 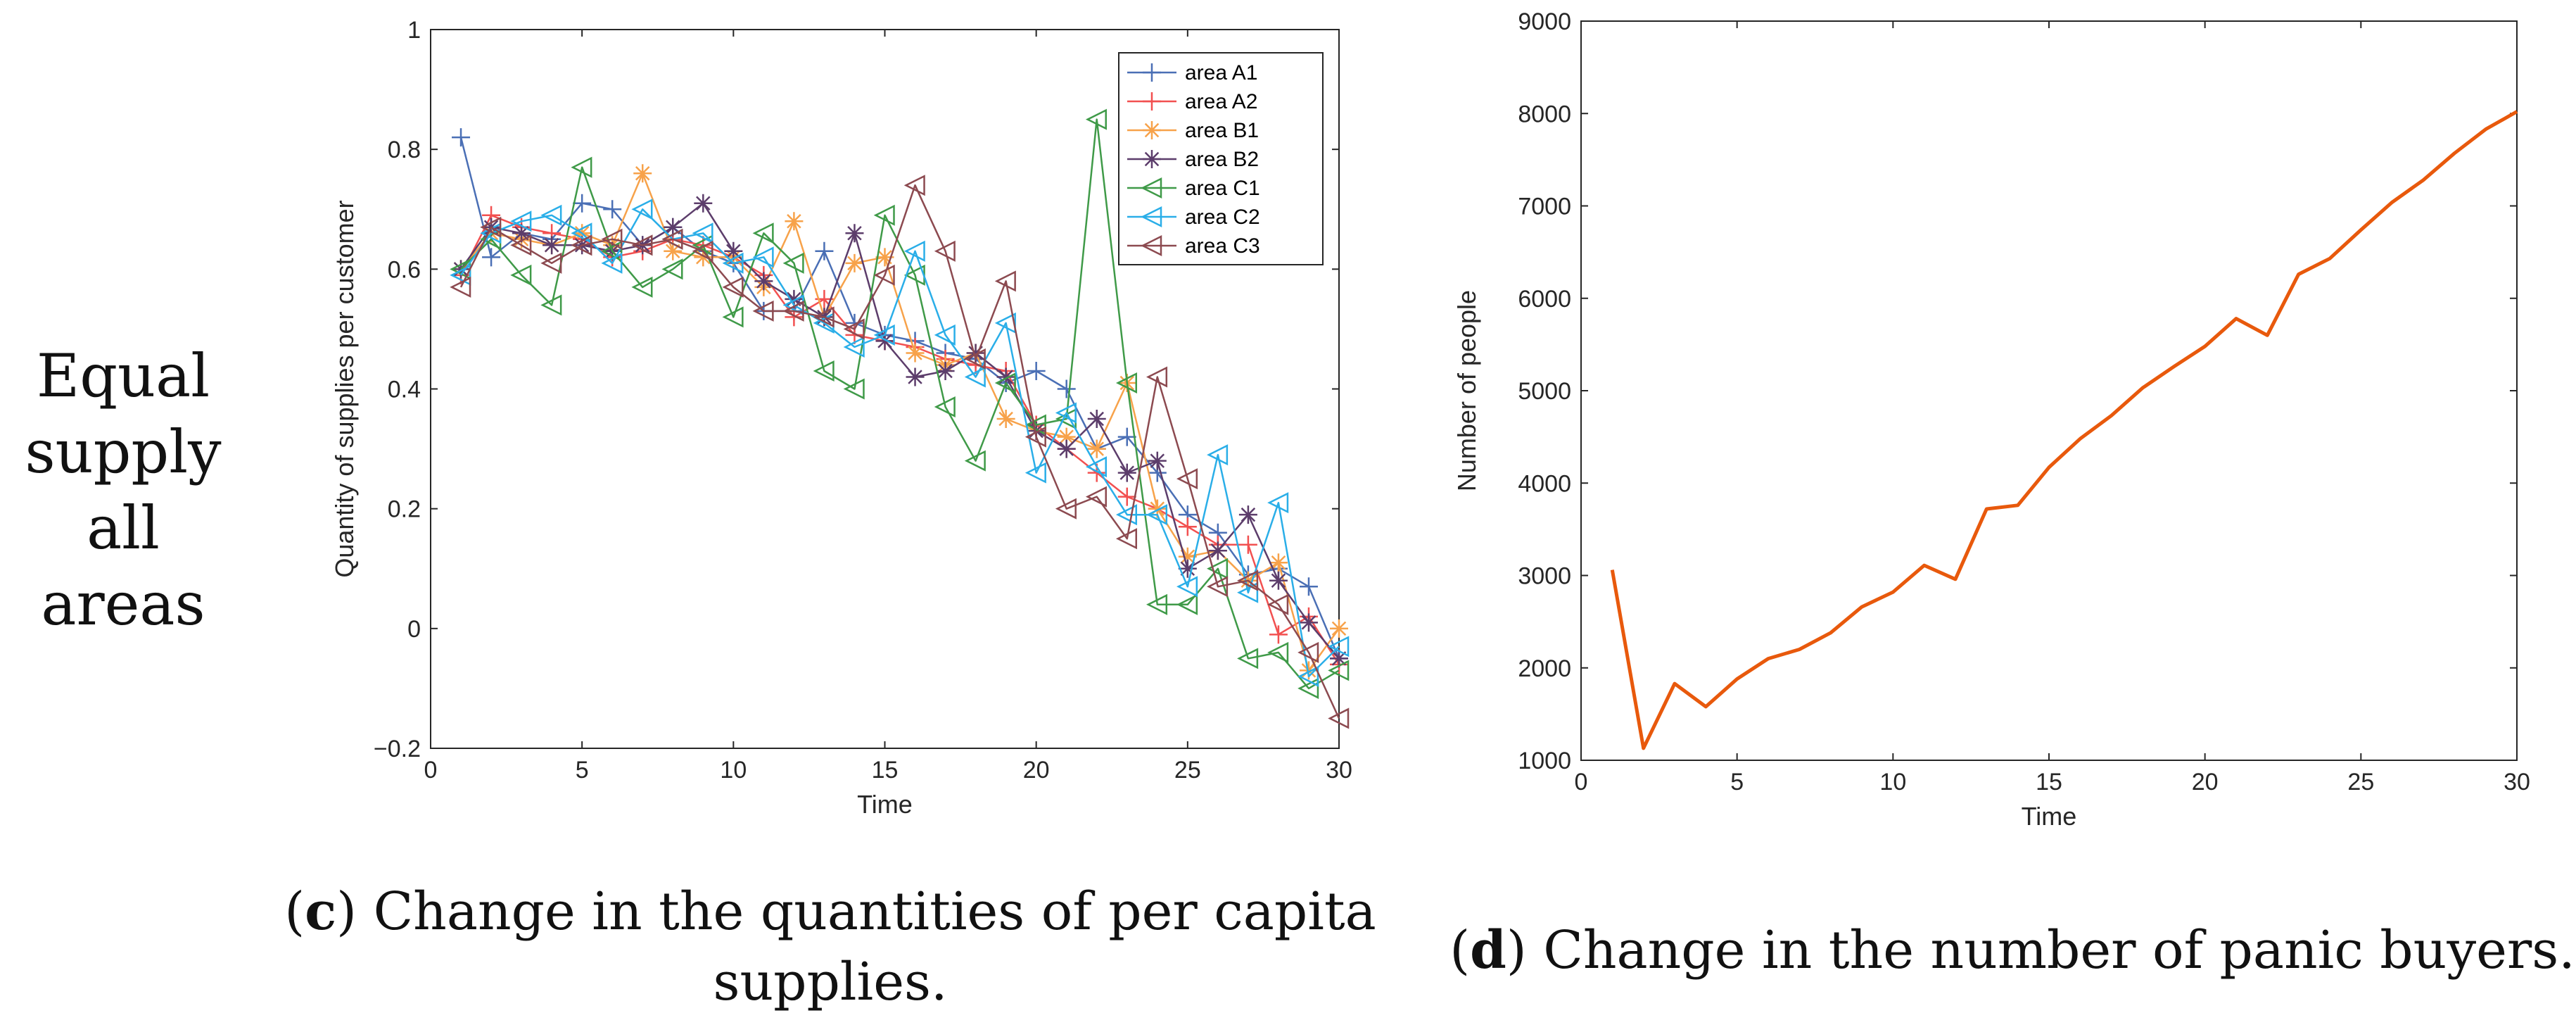 What do you see at coordinates (1545, 22) in the screenshot?
I see `y-tick-label: 9000` at bounding box center [1545, 22].